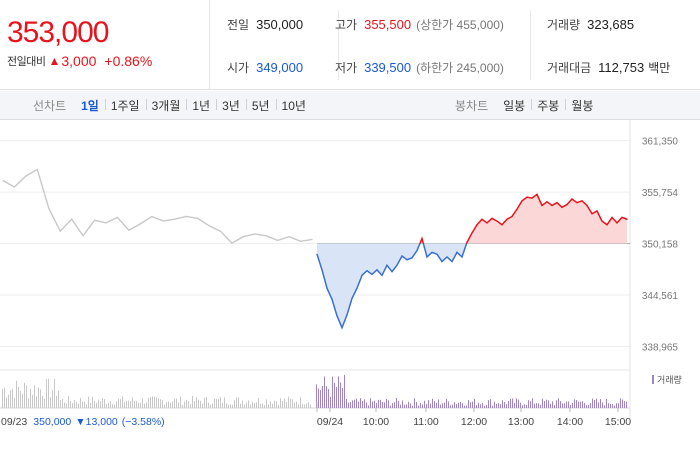 The width and height of the screenshot is (700, 450). What do you see at coordinates (569, 68) in the screenshot?
I see `stat-label: 거래대금` at bounding box center [569, 68].